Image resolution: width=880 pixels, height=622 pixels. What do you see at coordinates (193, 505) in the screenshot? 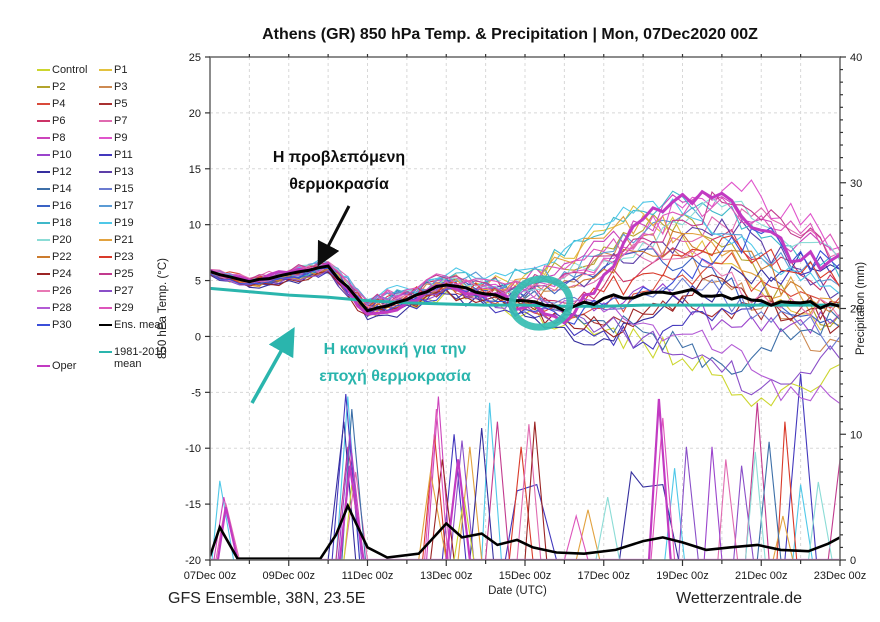
I see `svg-text: -15` at bounding box center [193, 505].